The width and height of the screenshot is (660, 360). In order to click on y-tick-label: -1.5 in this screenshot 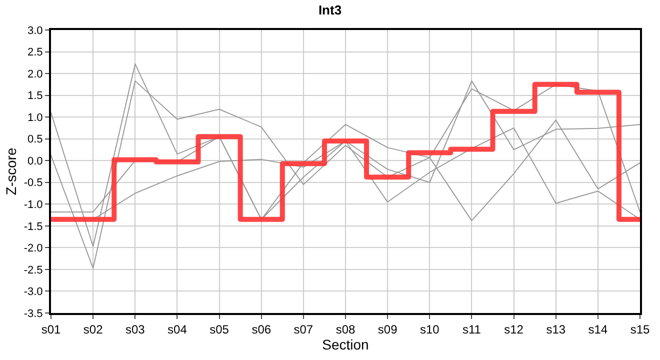, I will do `click(33, 226)`.